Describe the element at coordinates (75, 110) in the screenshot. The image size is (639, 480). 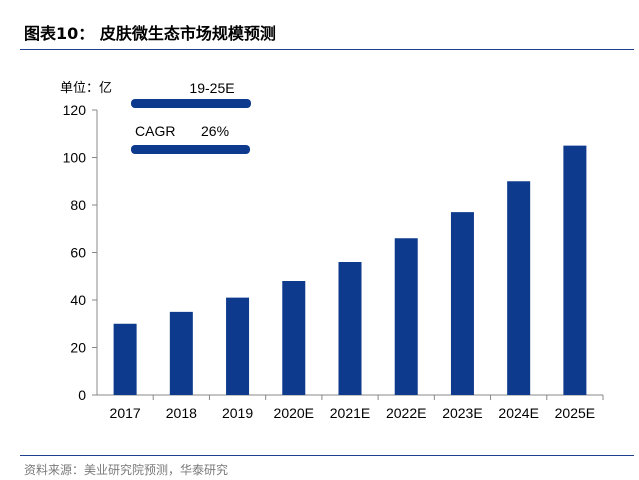
I see `y-tick-label: 120` at that location.